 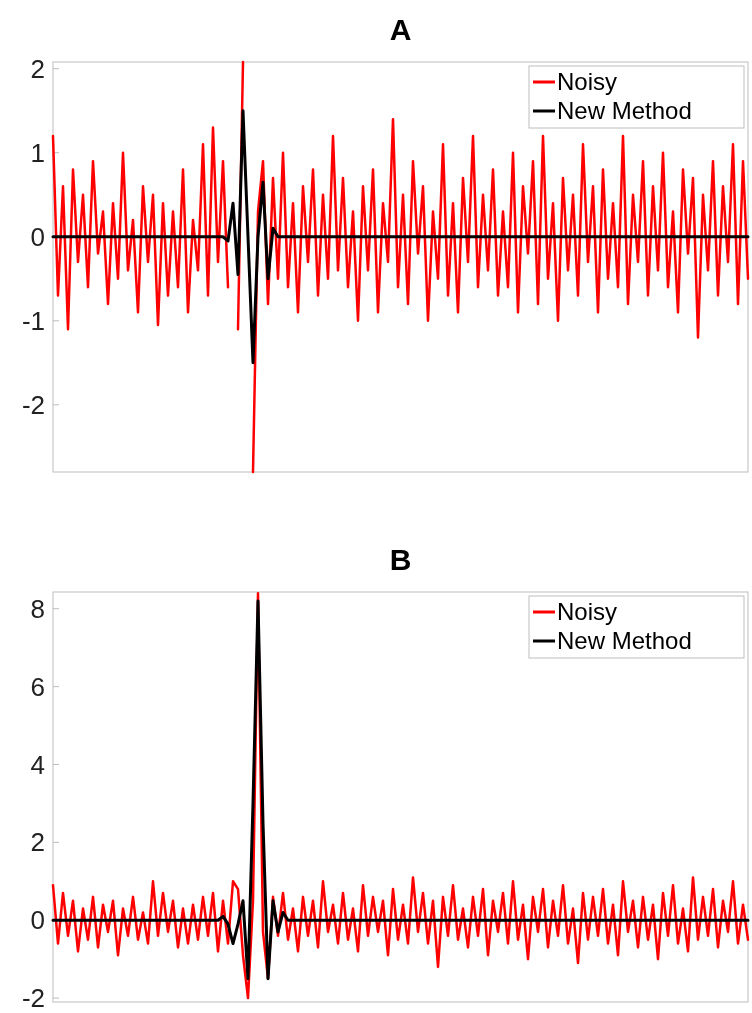 What do you see at coordinates (33, 320) in the screenshot?
I see `y-tick-label: -1` at bounding box center [33, 320].